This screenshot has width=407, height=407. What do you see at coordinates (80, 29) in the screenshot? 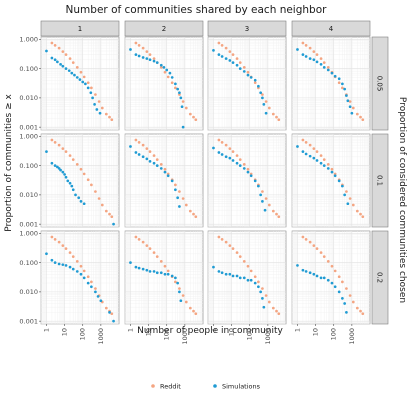
I see `column-strip-label: 1` at bounding box center [80, 29].